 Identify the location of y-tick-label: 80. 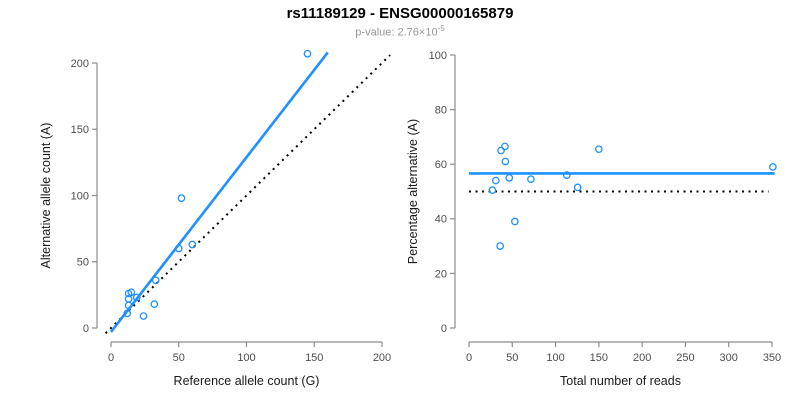
(441, 110).